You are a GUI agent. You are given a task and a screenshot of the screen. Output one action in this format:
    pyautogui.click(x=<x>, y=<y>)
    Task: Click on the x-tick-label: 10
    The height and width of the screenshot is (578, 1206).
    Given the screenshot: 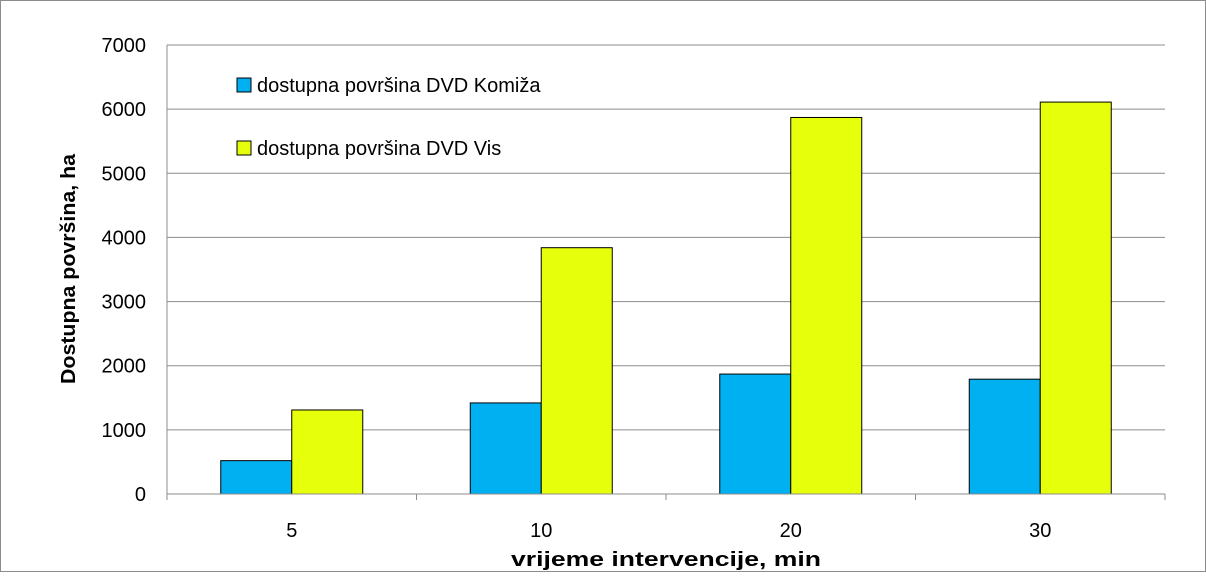 What is the action you would take?
    pyautogui.click(x=541, y=531)
    